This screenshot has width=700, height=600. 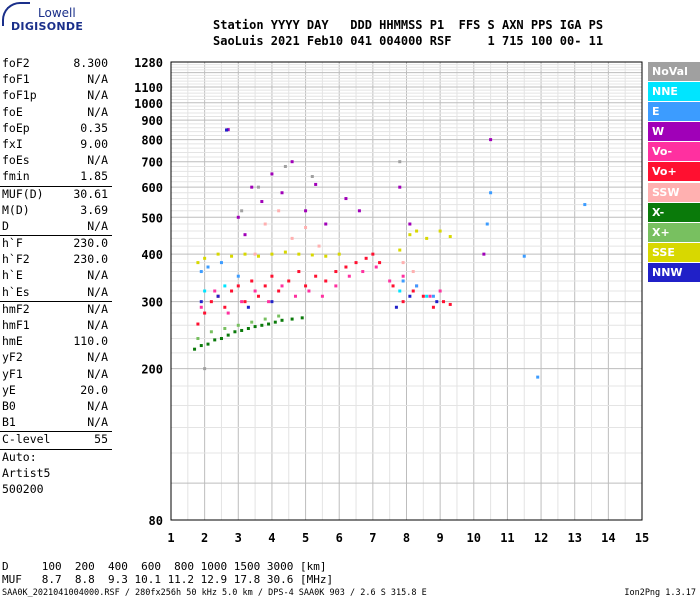 What do you see at coordinates (156, 521) in the screenshot?
I see `y-tick-label: 80` at bounding box center [156, 521].